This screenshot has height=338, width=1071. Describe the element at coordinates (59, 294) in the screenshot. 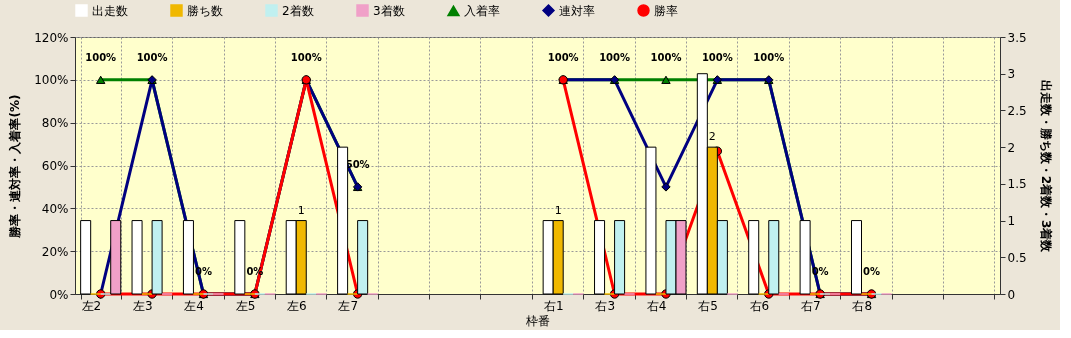

I see `y-tick-label: 0%` at that location.